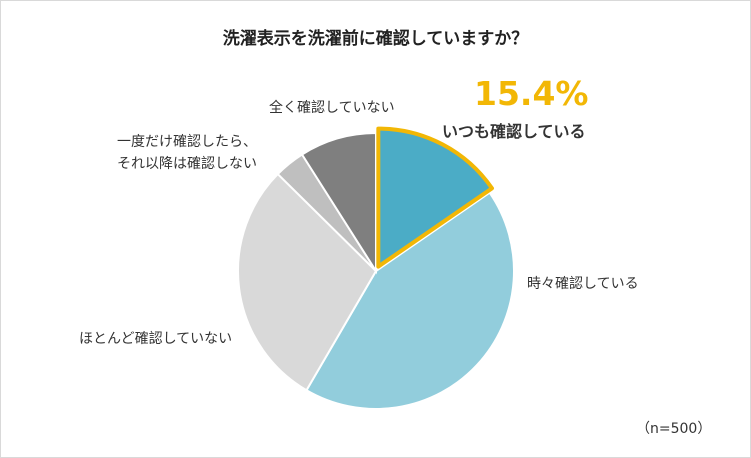 The image size is (751, 458). What do you see at coordinates (514, 131) in the screenshot?
I see `highlight-label: いつも確認している` at bounding box center [514, 131].